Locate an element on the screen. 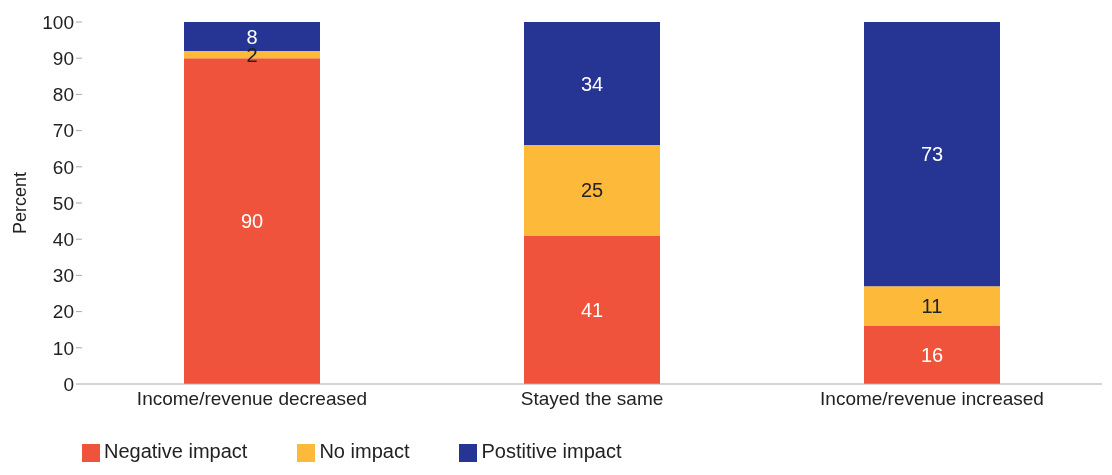  x-tick-label: Stayed the same is located at coordinates (592, 399).